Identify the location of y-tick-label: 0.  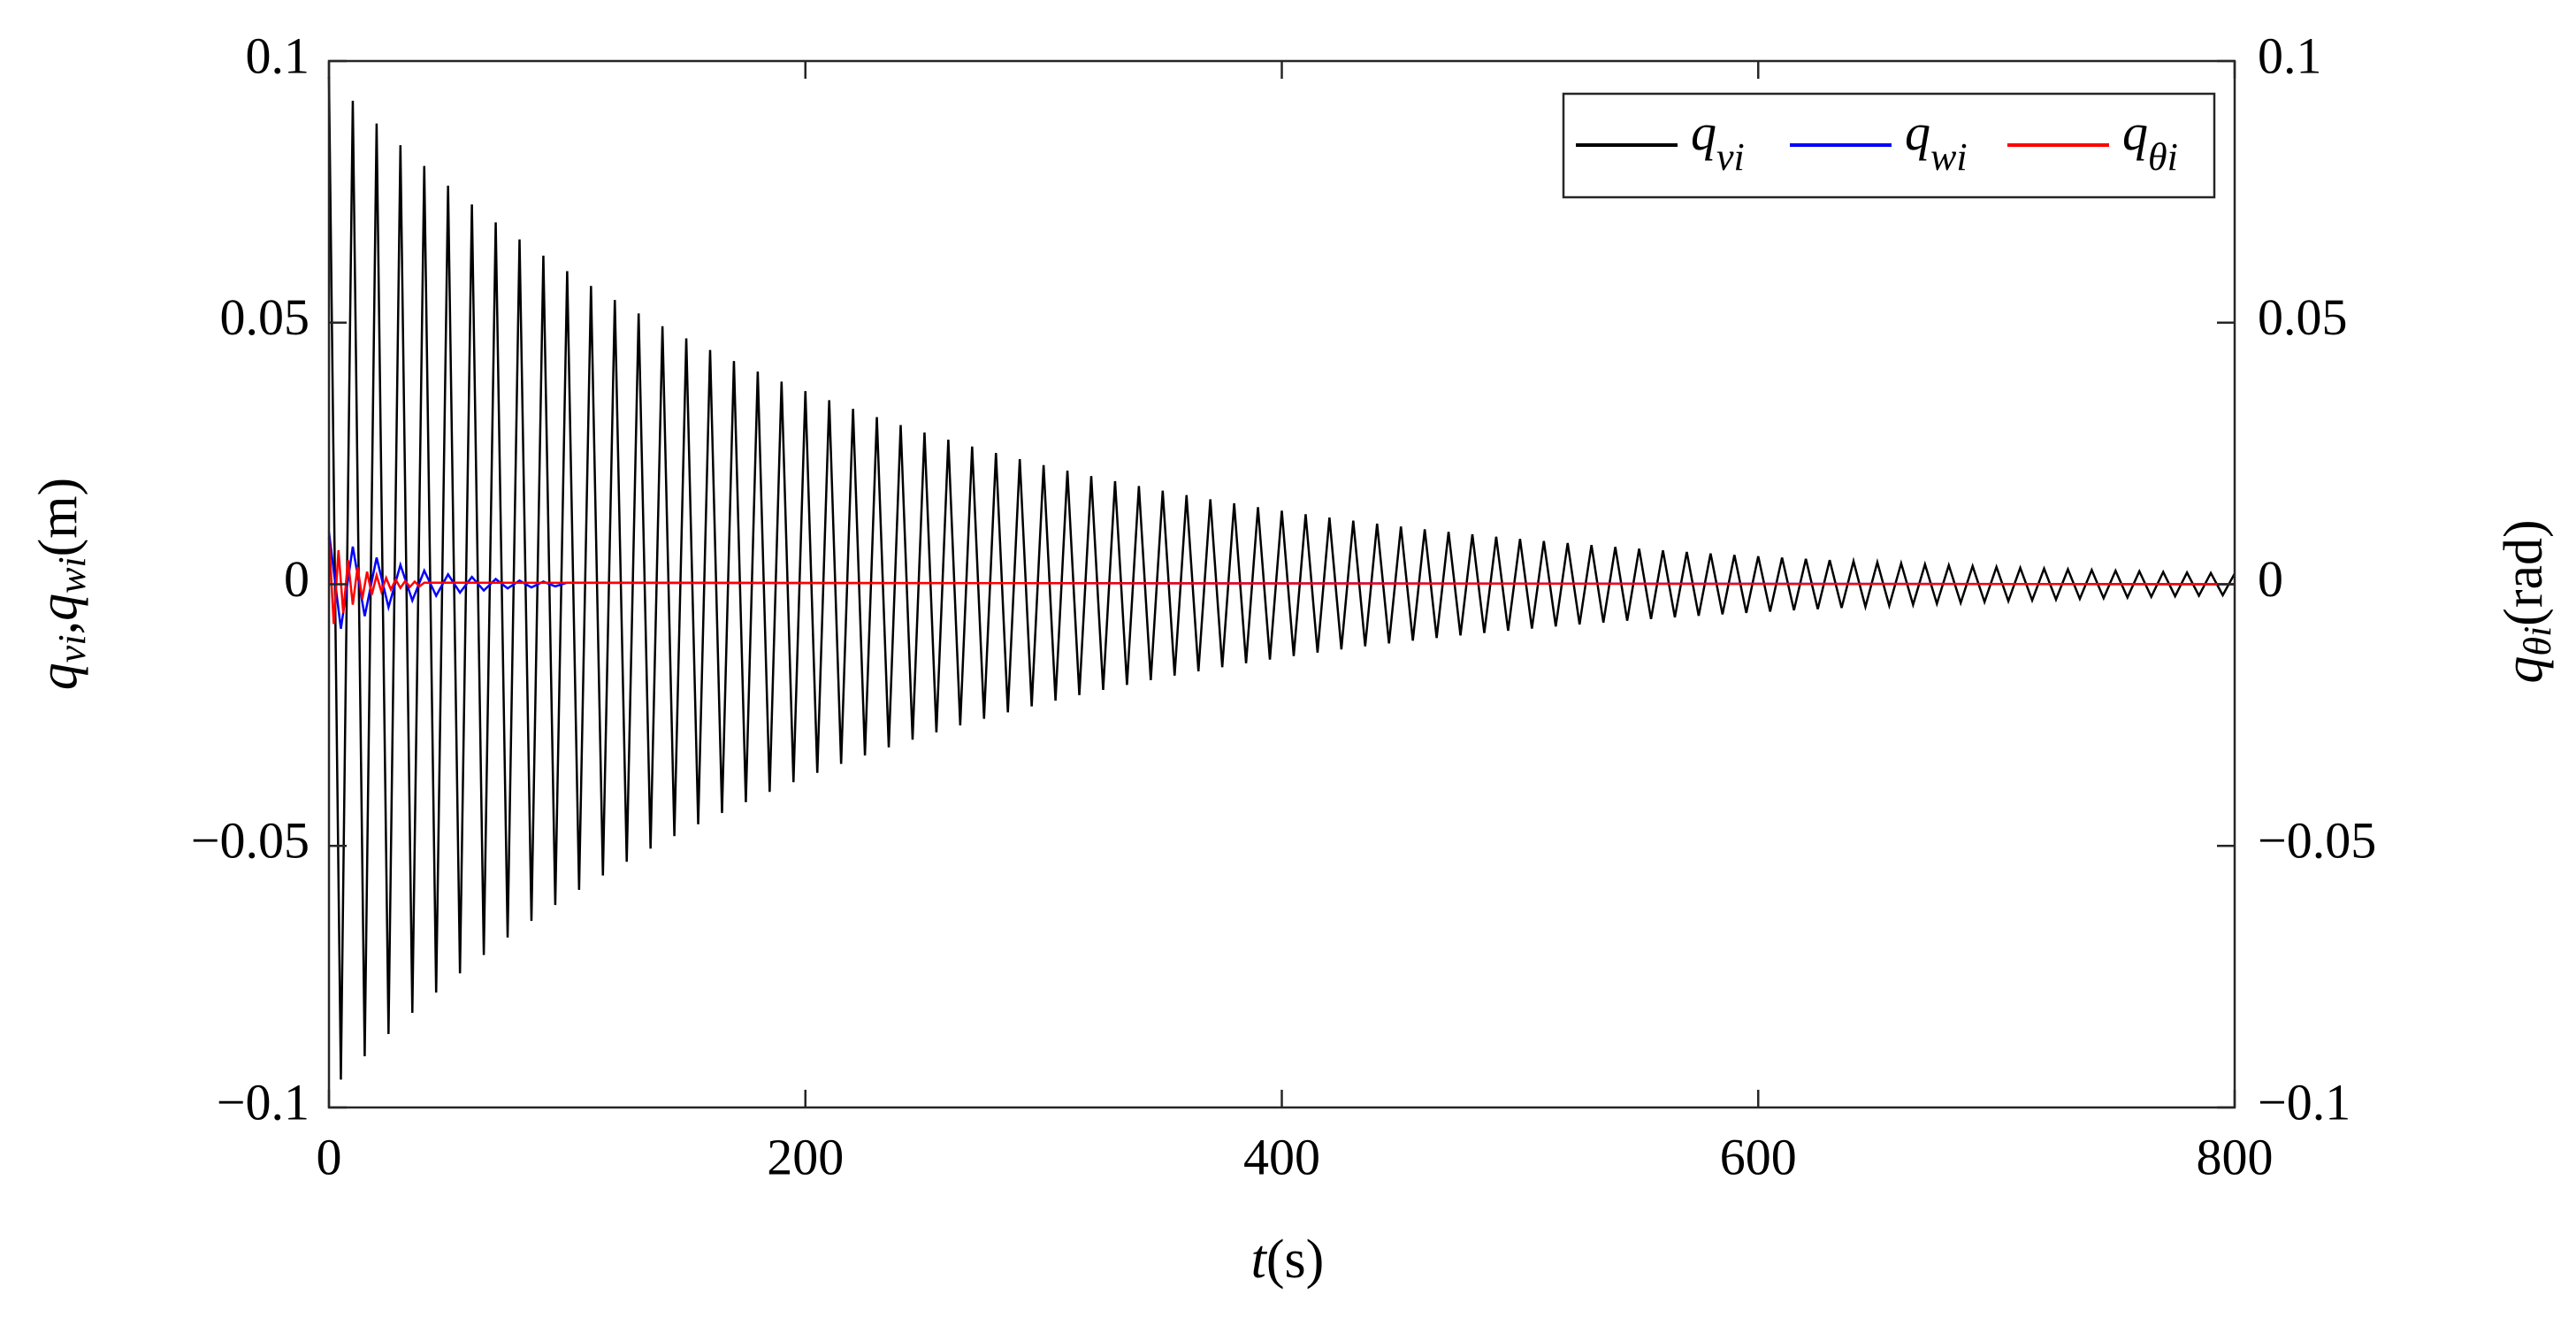
(297, 579).